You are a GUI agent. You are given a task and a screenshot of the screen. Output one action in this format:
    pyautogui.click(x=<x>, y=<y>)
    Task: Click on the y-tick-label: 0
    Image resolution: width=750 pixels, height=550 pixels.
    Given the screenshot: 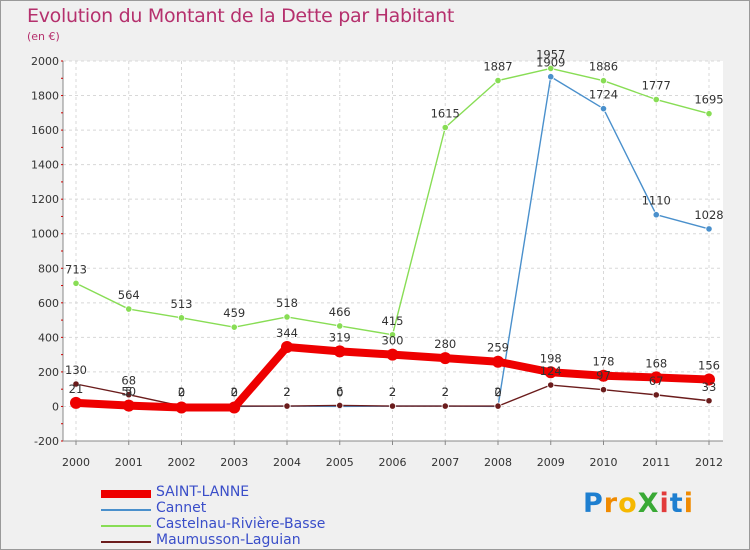 What is the action you would take?
    pyautogui.click(x=55, y=406)
    